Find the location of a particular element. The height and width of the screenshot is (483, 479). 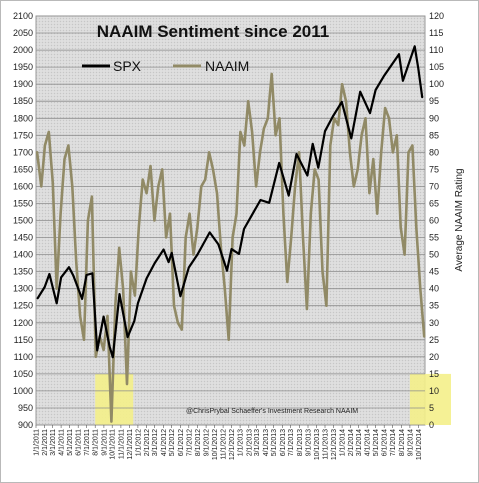

x-tick-label: 5/1/2014 is located at coordinates (376, 442).